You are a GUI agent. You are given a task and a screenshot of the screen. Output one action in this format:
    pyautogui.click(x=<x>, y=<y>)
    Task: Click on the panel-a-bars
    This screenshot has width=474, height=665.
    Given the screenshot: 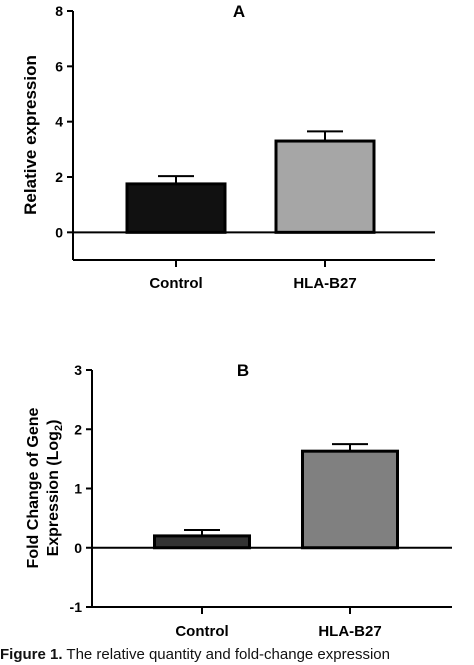 What is the action you would take?
    pyautogui.click(x=250, y=182)
    